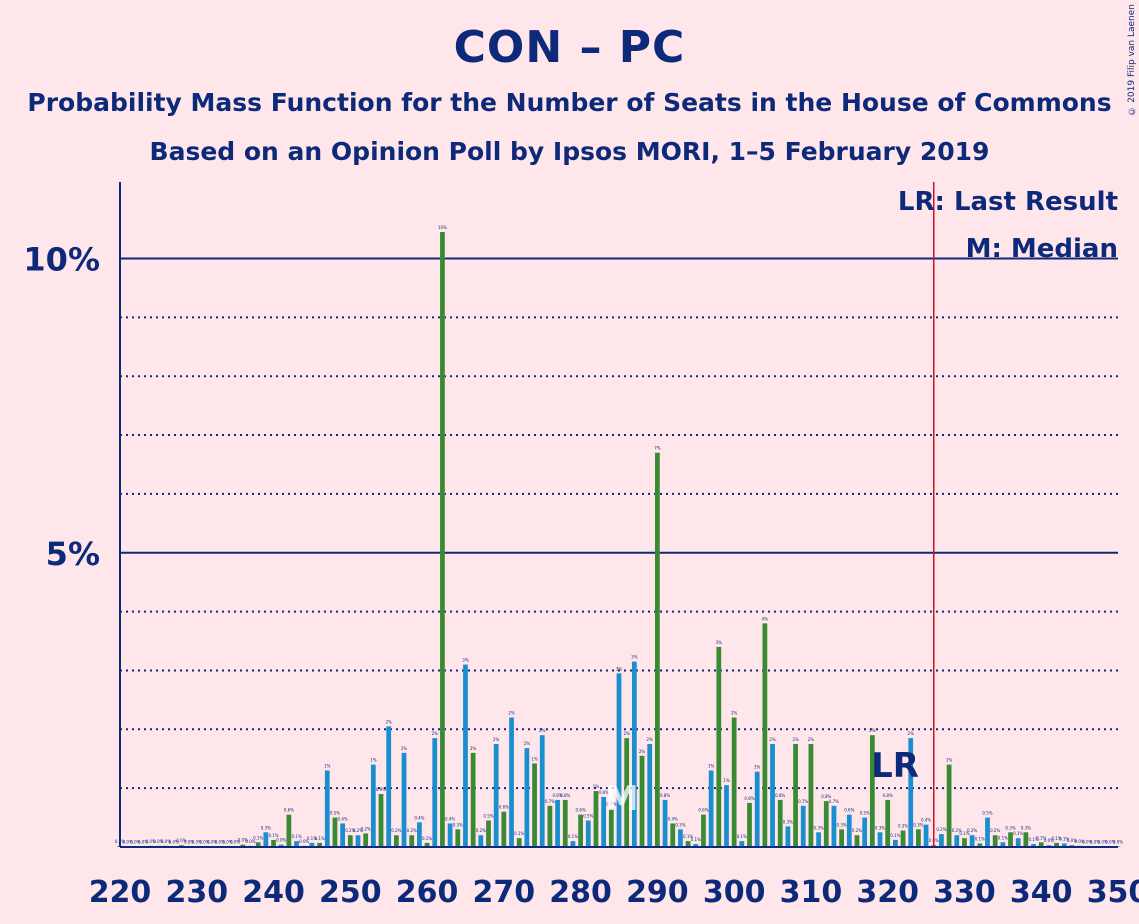 The image size is (1139, 924). What do you see at coordinates (465, 660) in the screenshot?
I see `bar-value-label: 3%` at bounding box center [465, 660].